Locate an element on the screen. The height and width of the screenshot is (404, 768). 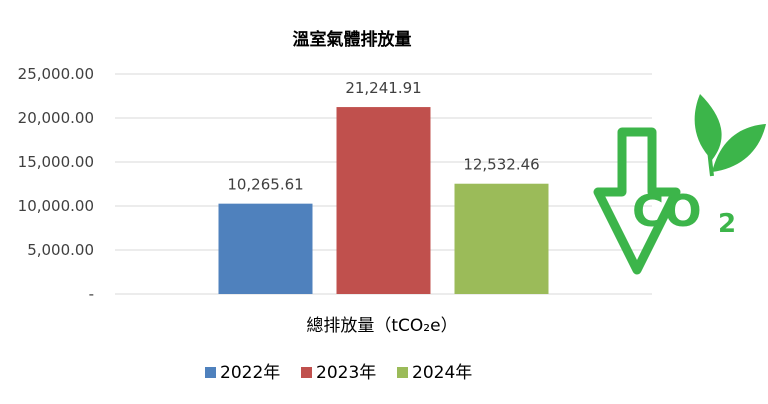
down-arrow-icon is located at coordinates (637, 201).